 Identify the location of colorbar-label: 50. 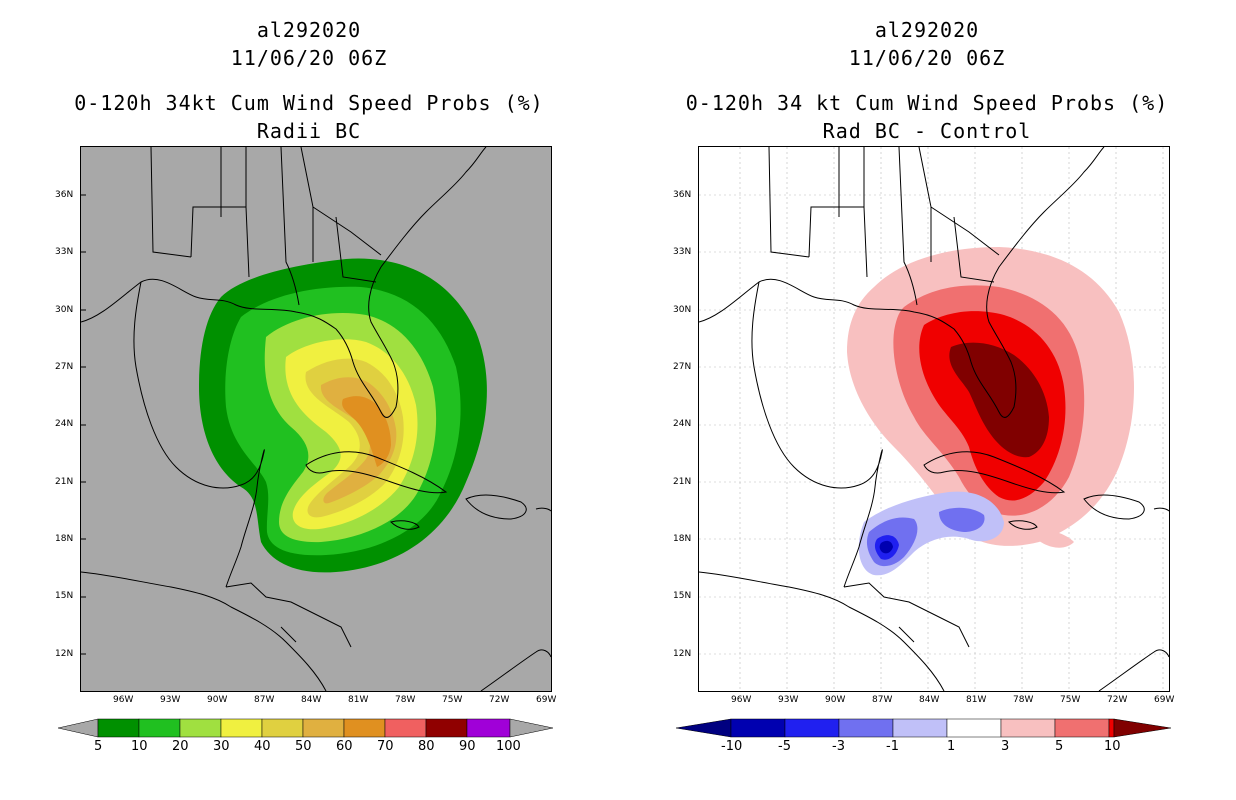
(303, 746).